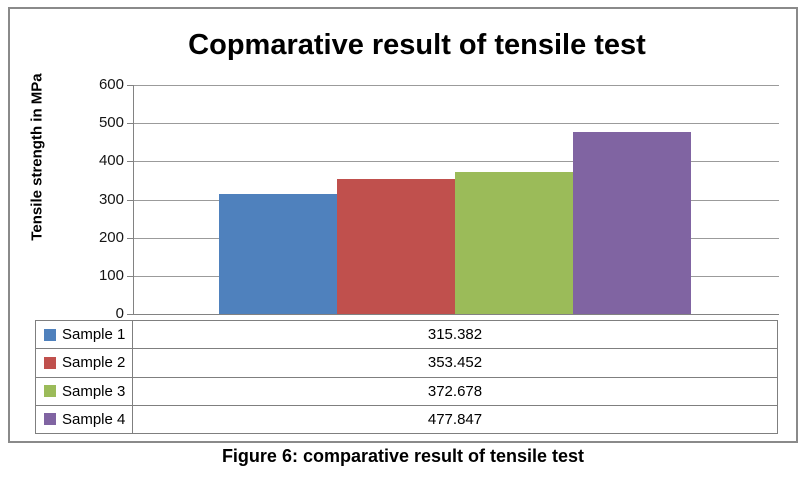  I want to click on y-tick-label-100: 100, so click(111, 275).